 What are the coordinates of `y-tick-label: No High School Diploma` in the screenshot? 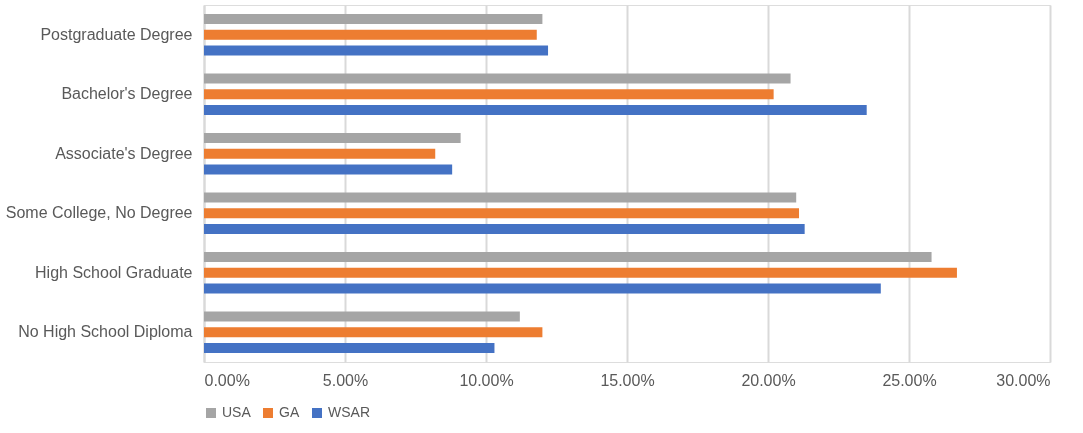 It's located at (105, 332).